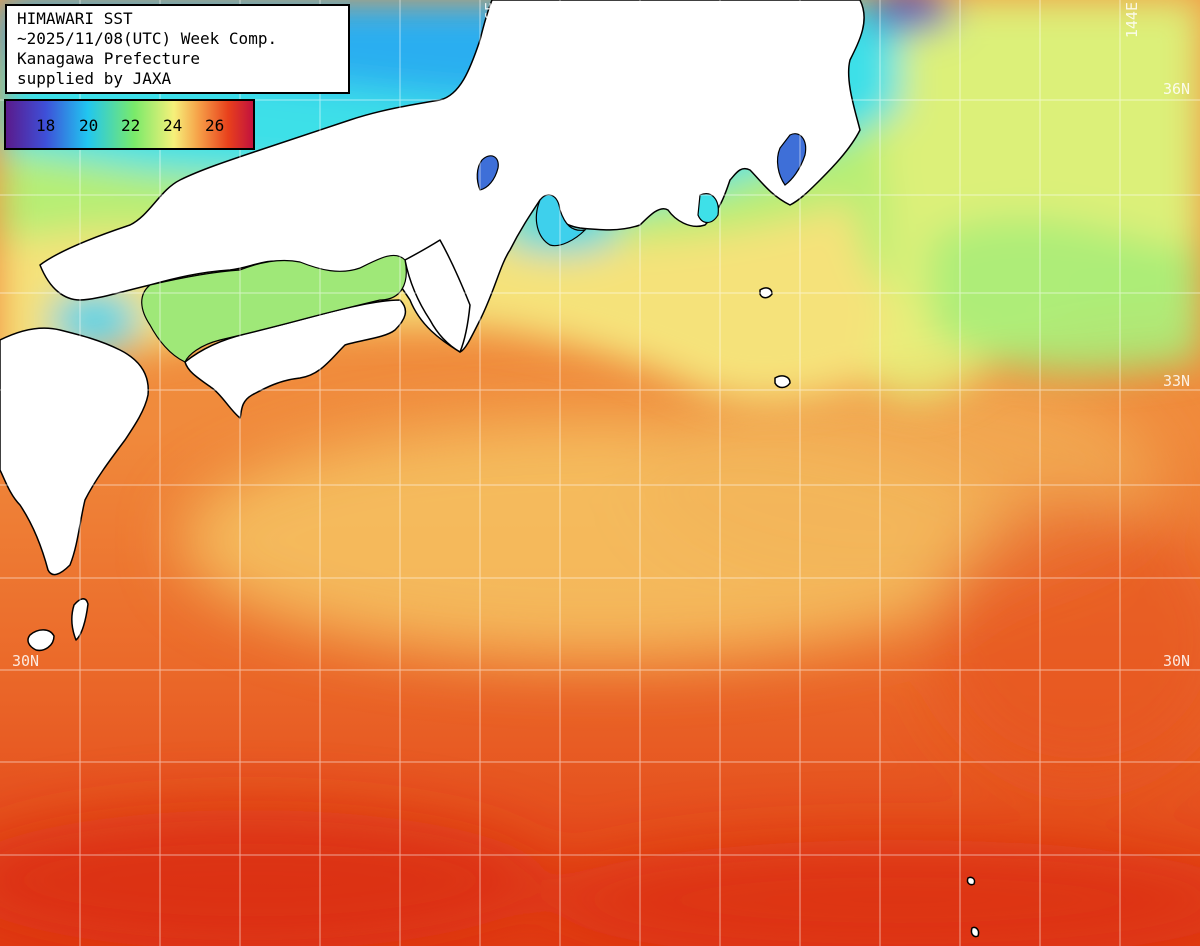 This screenshot has width=1200, height=946. Describe the element at coordinates (46, 125) in the screenshot. I see `legend-tick-18: 18` at that location.